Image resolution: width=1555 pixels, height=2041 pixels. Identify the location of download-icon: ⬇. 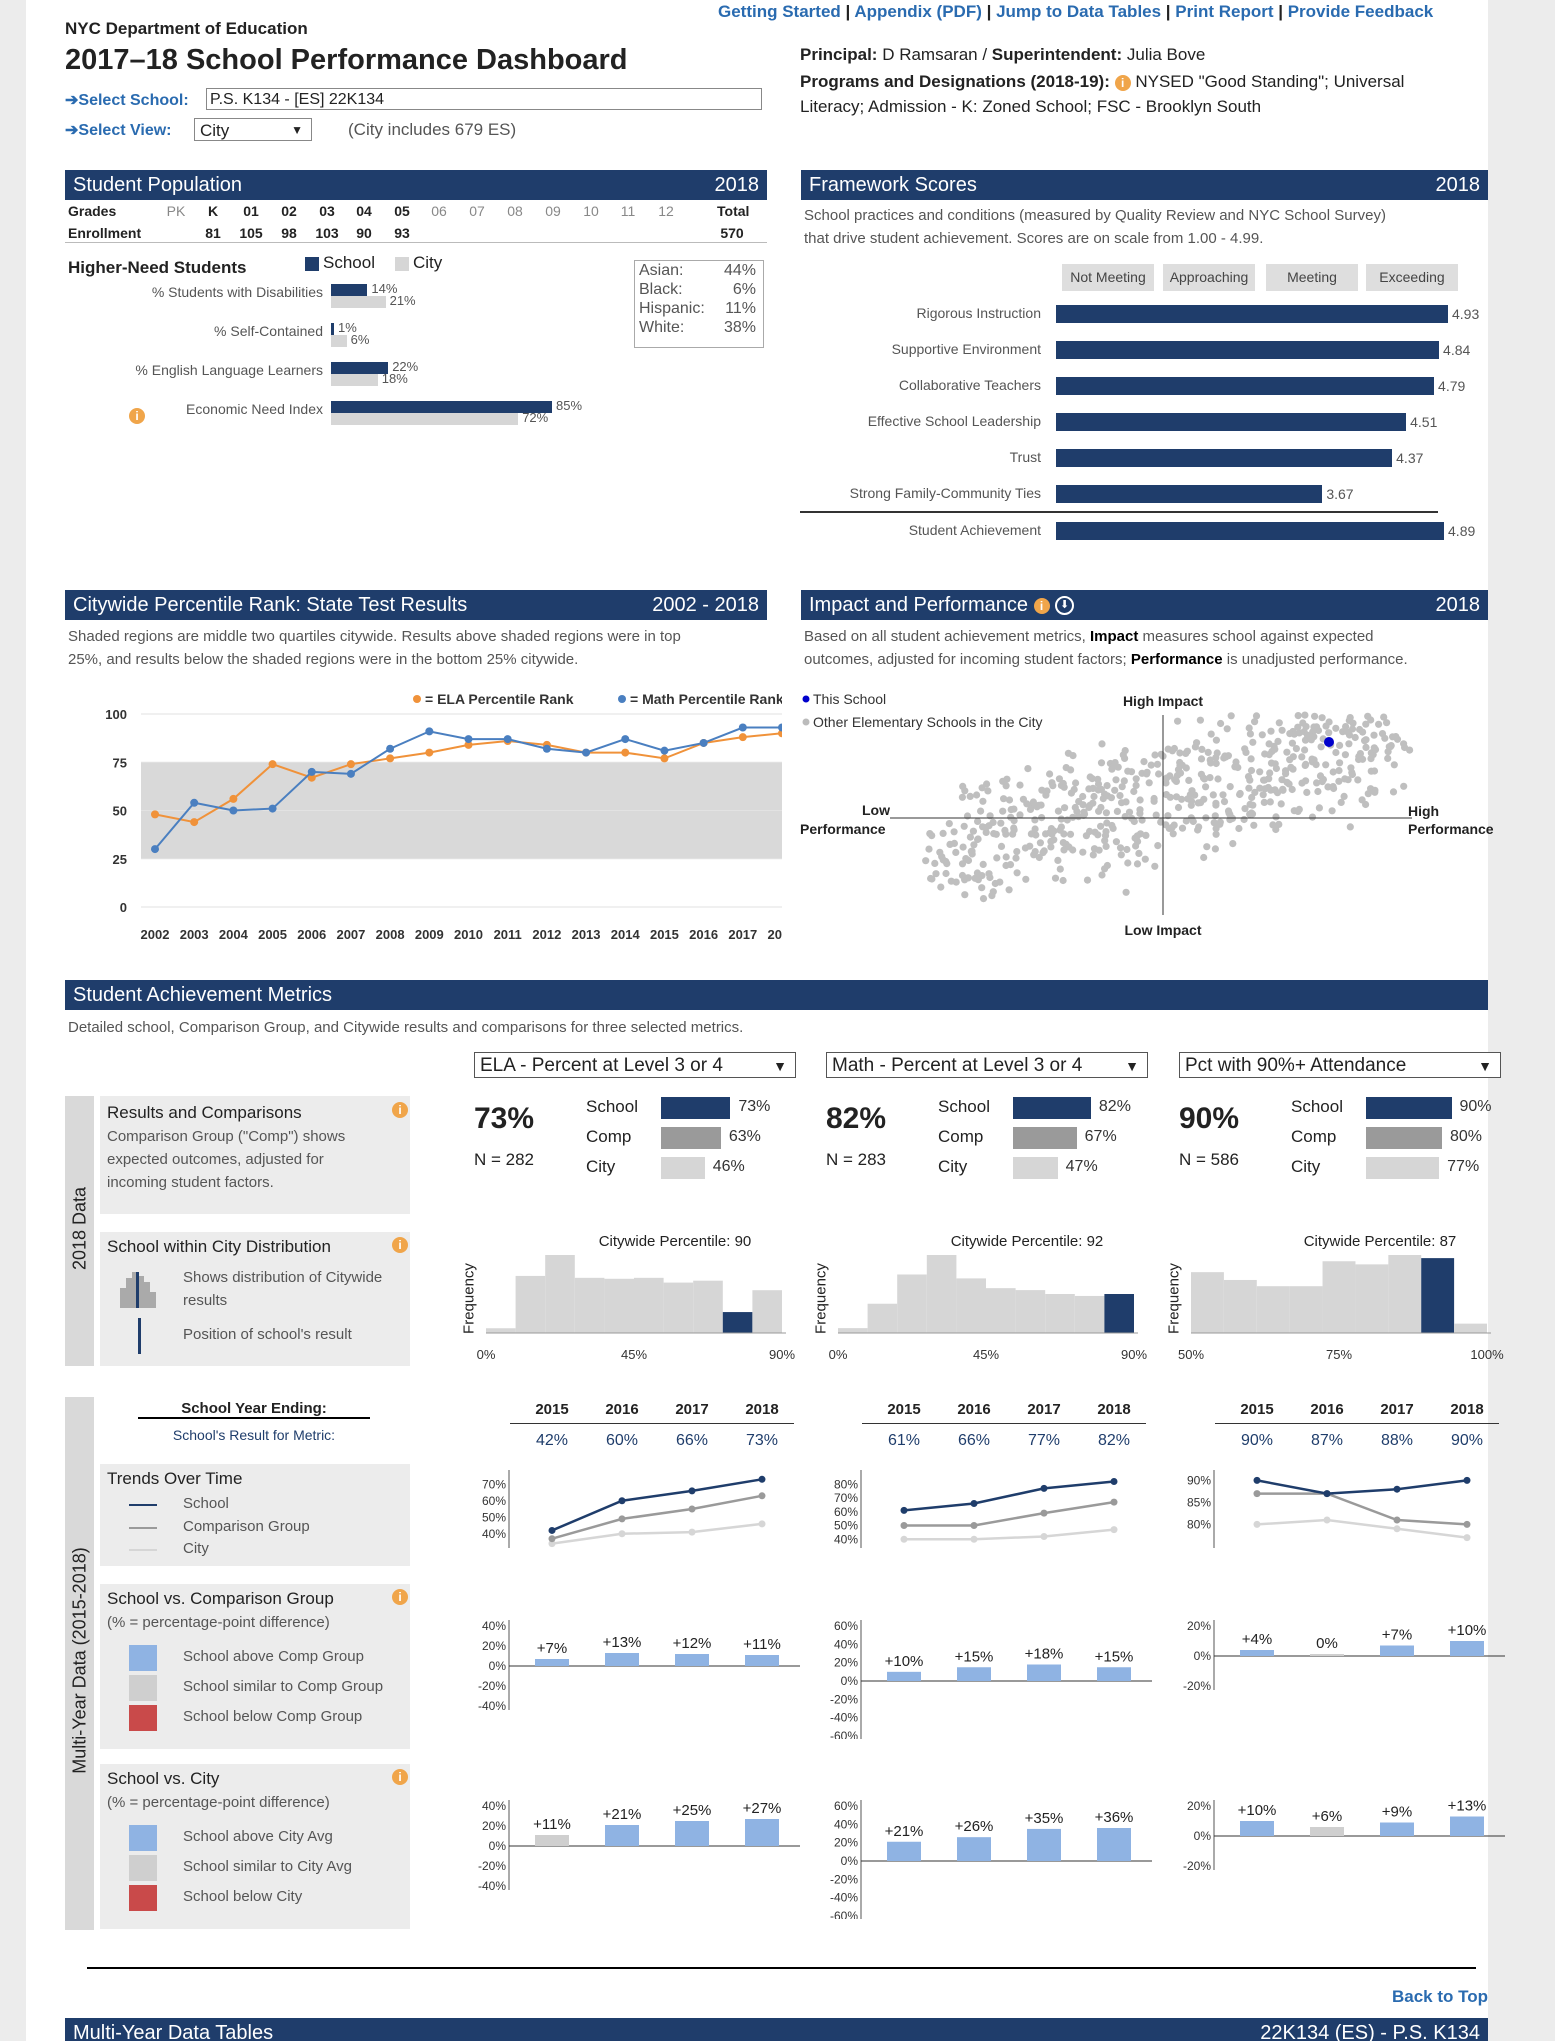
(1065, 606).